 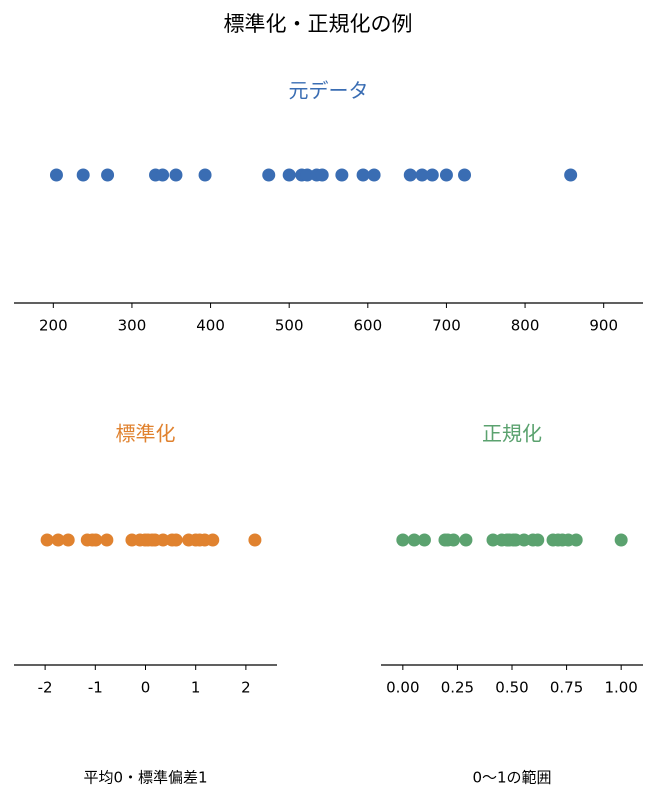 I want to click on panel-title: 標準化, so click(x=146, y=434).